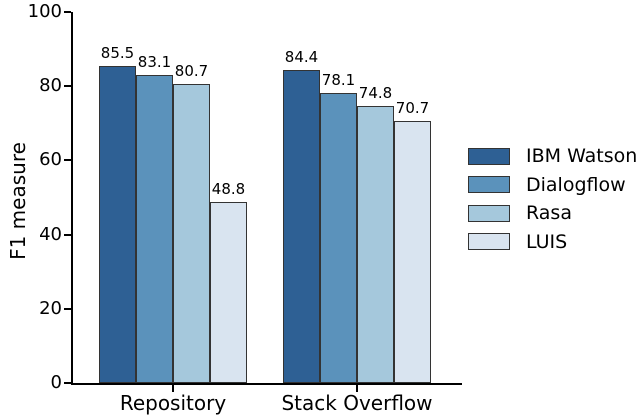 This screenshot has height=417, width=640. Describe the element at coordinates (44, 11) in the screenshot. I see `y-tick-label: 100` at that location.